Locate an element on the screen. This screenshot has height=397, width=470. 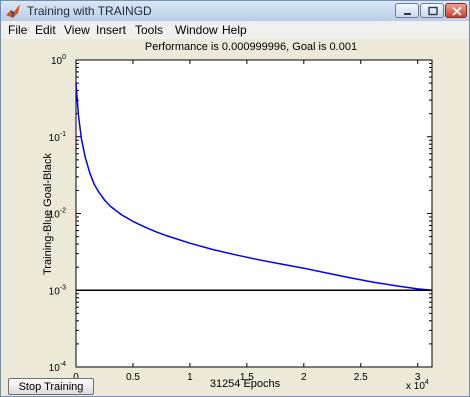
y-tick-label: 10⁰ is located at coordinates (58, 60).